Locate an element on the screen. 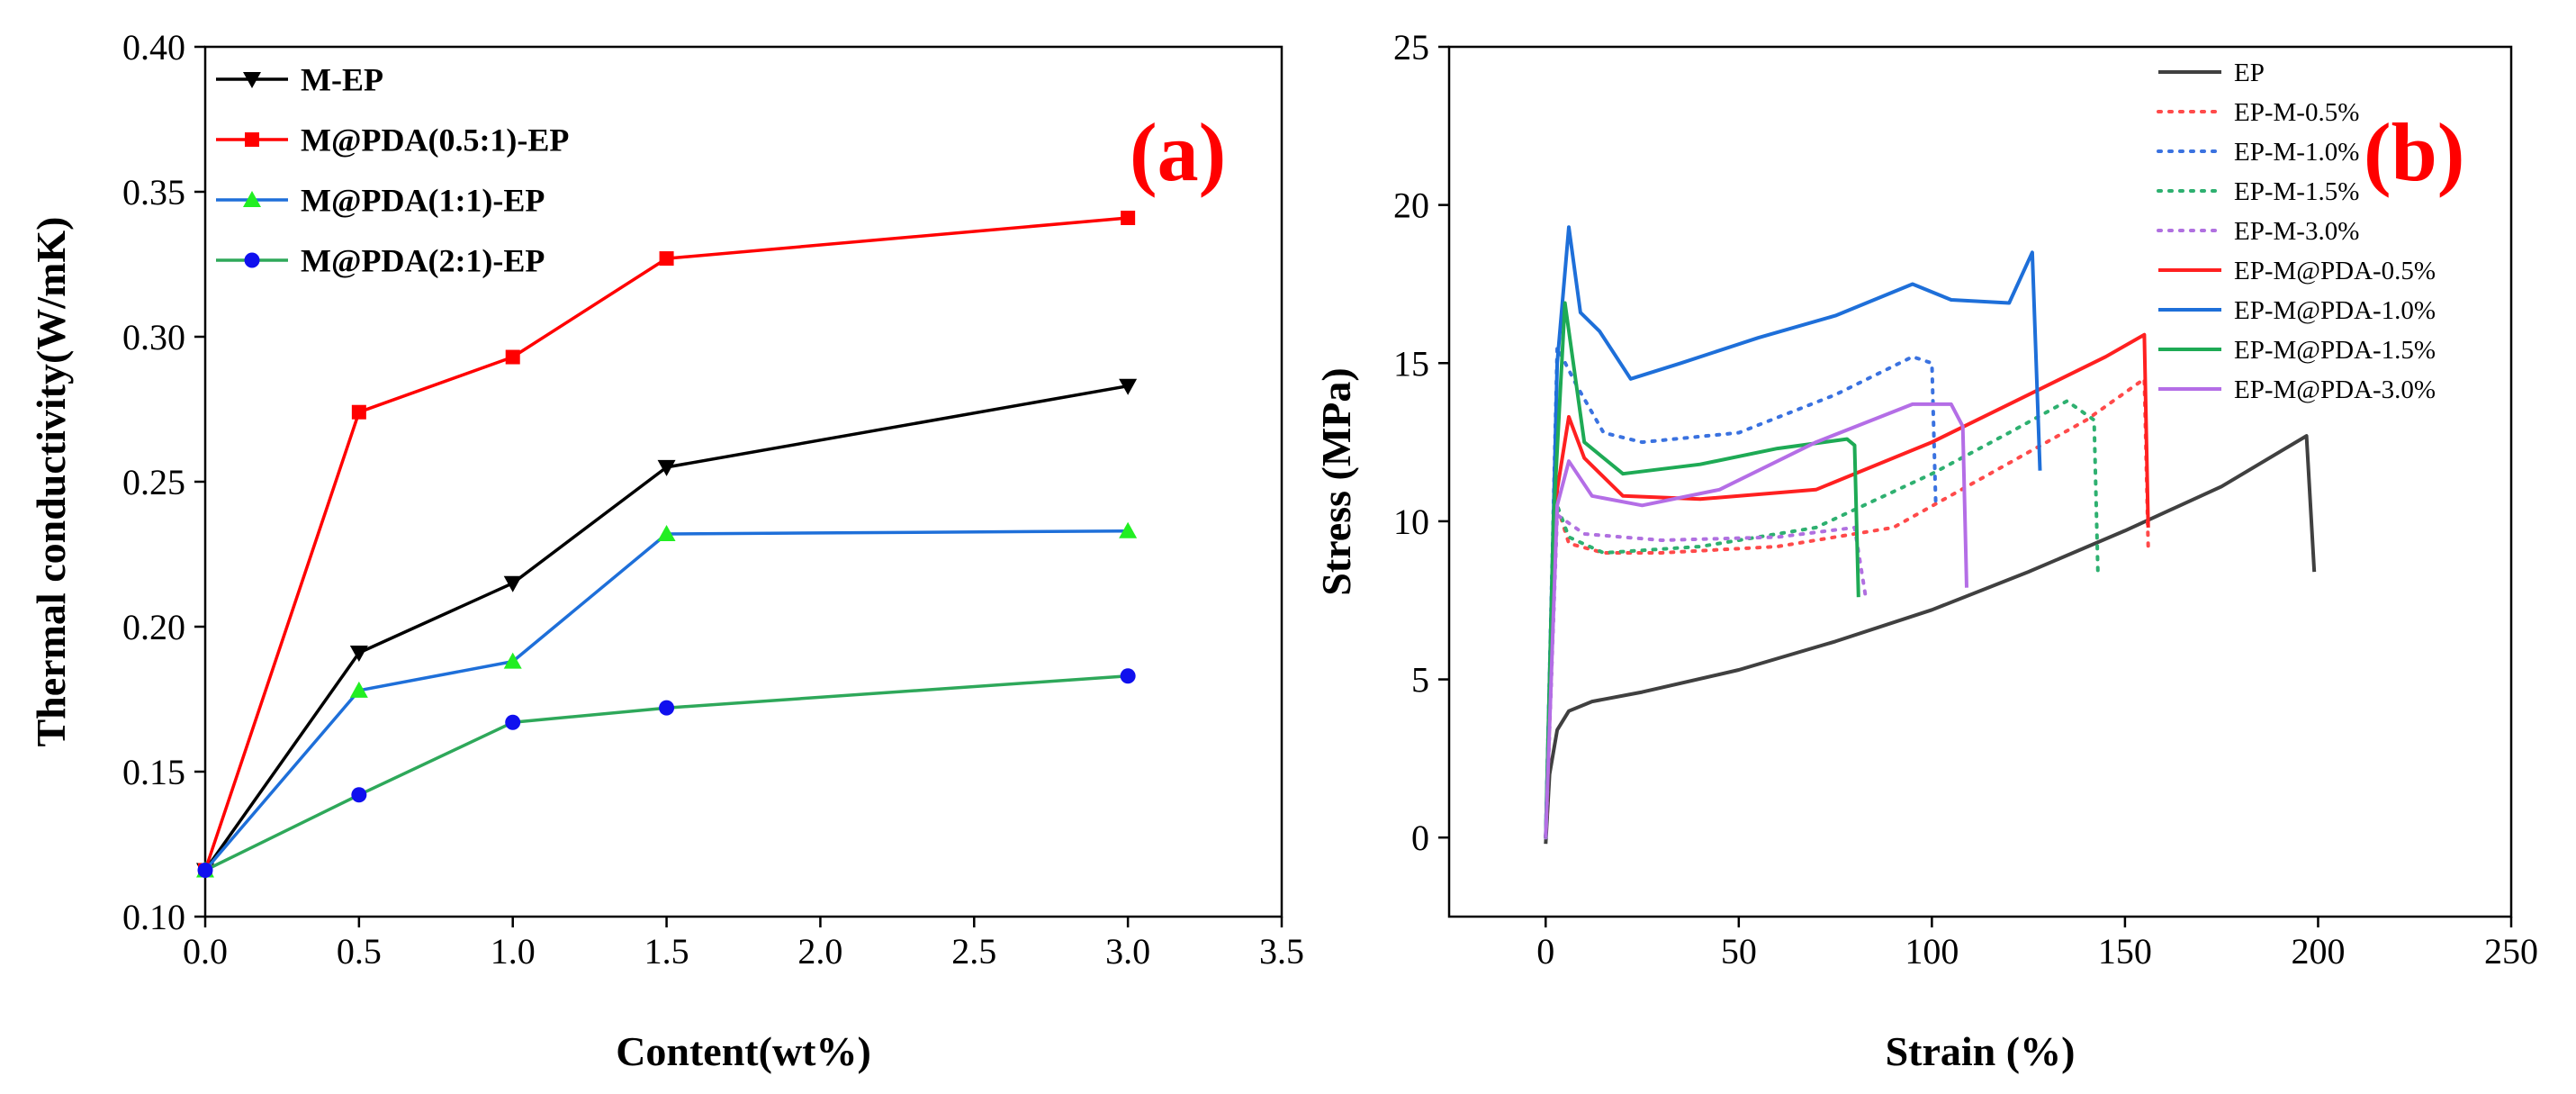 Image resolution: width=2576 pixels, height=1094 pixels. x-tick-label: 1.0 is located at coordinates (513, 951).